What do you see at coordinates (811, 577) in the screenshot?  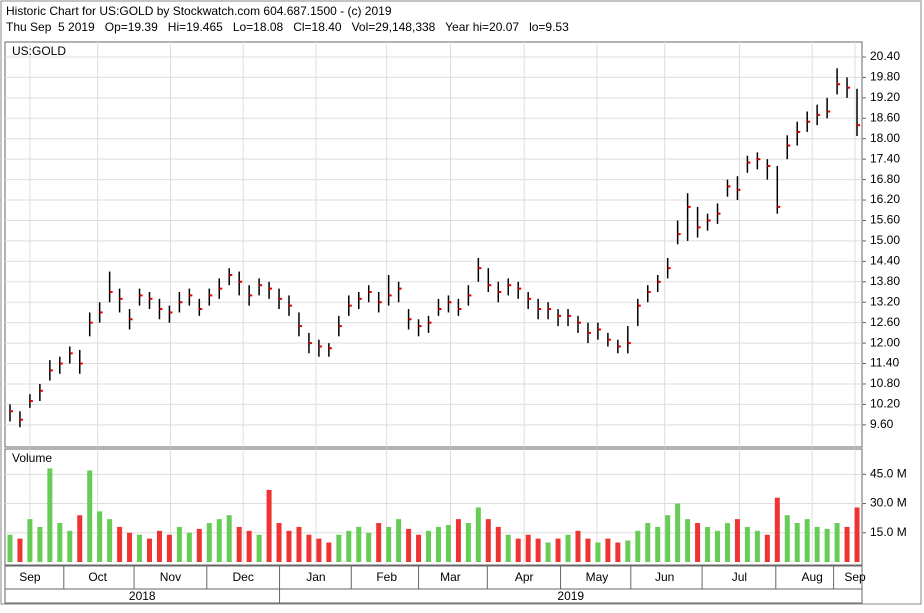 I see `x-tick-label: Aug` at bounding box center [811, 577].